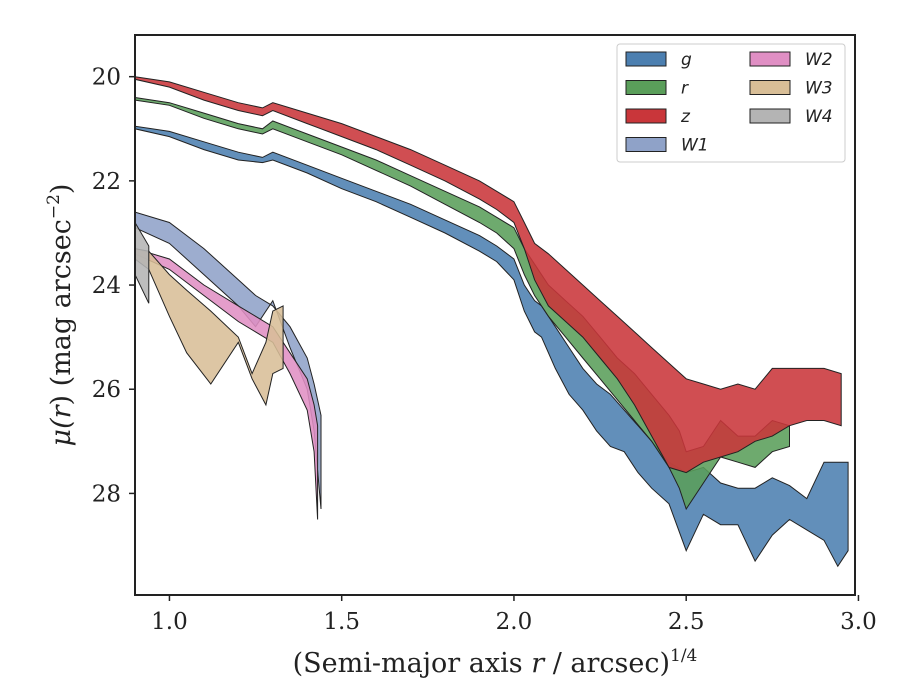 This screenshot has width=900, height=700. What do you see at coordinates (106, 494) in the screenshot?
I see `y-tick-label: 28` at bounding box center [106, 494].